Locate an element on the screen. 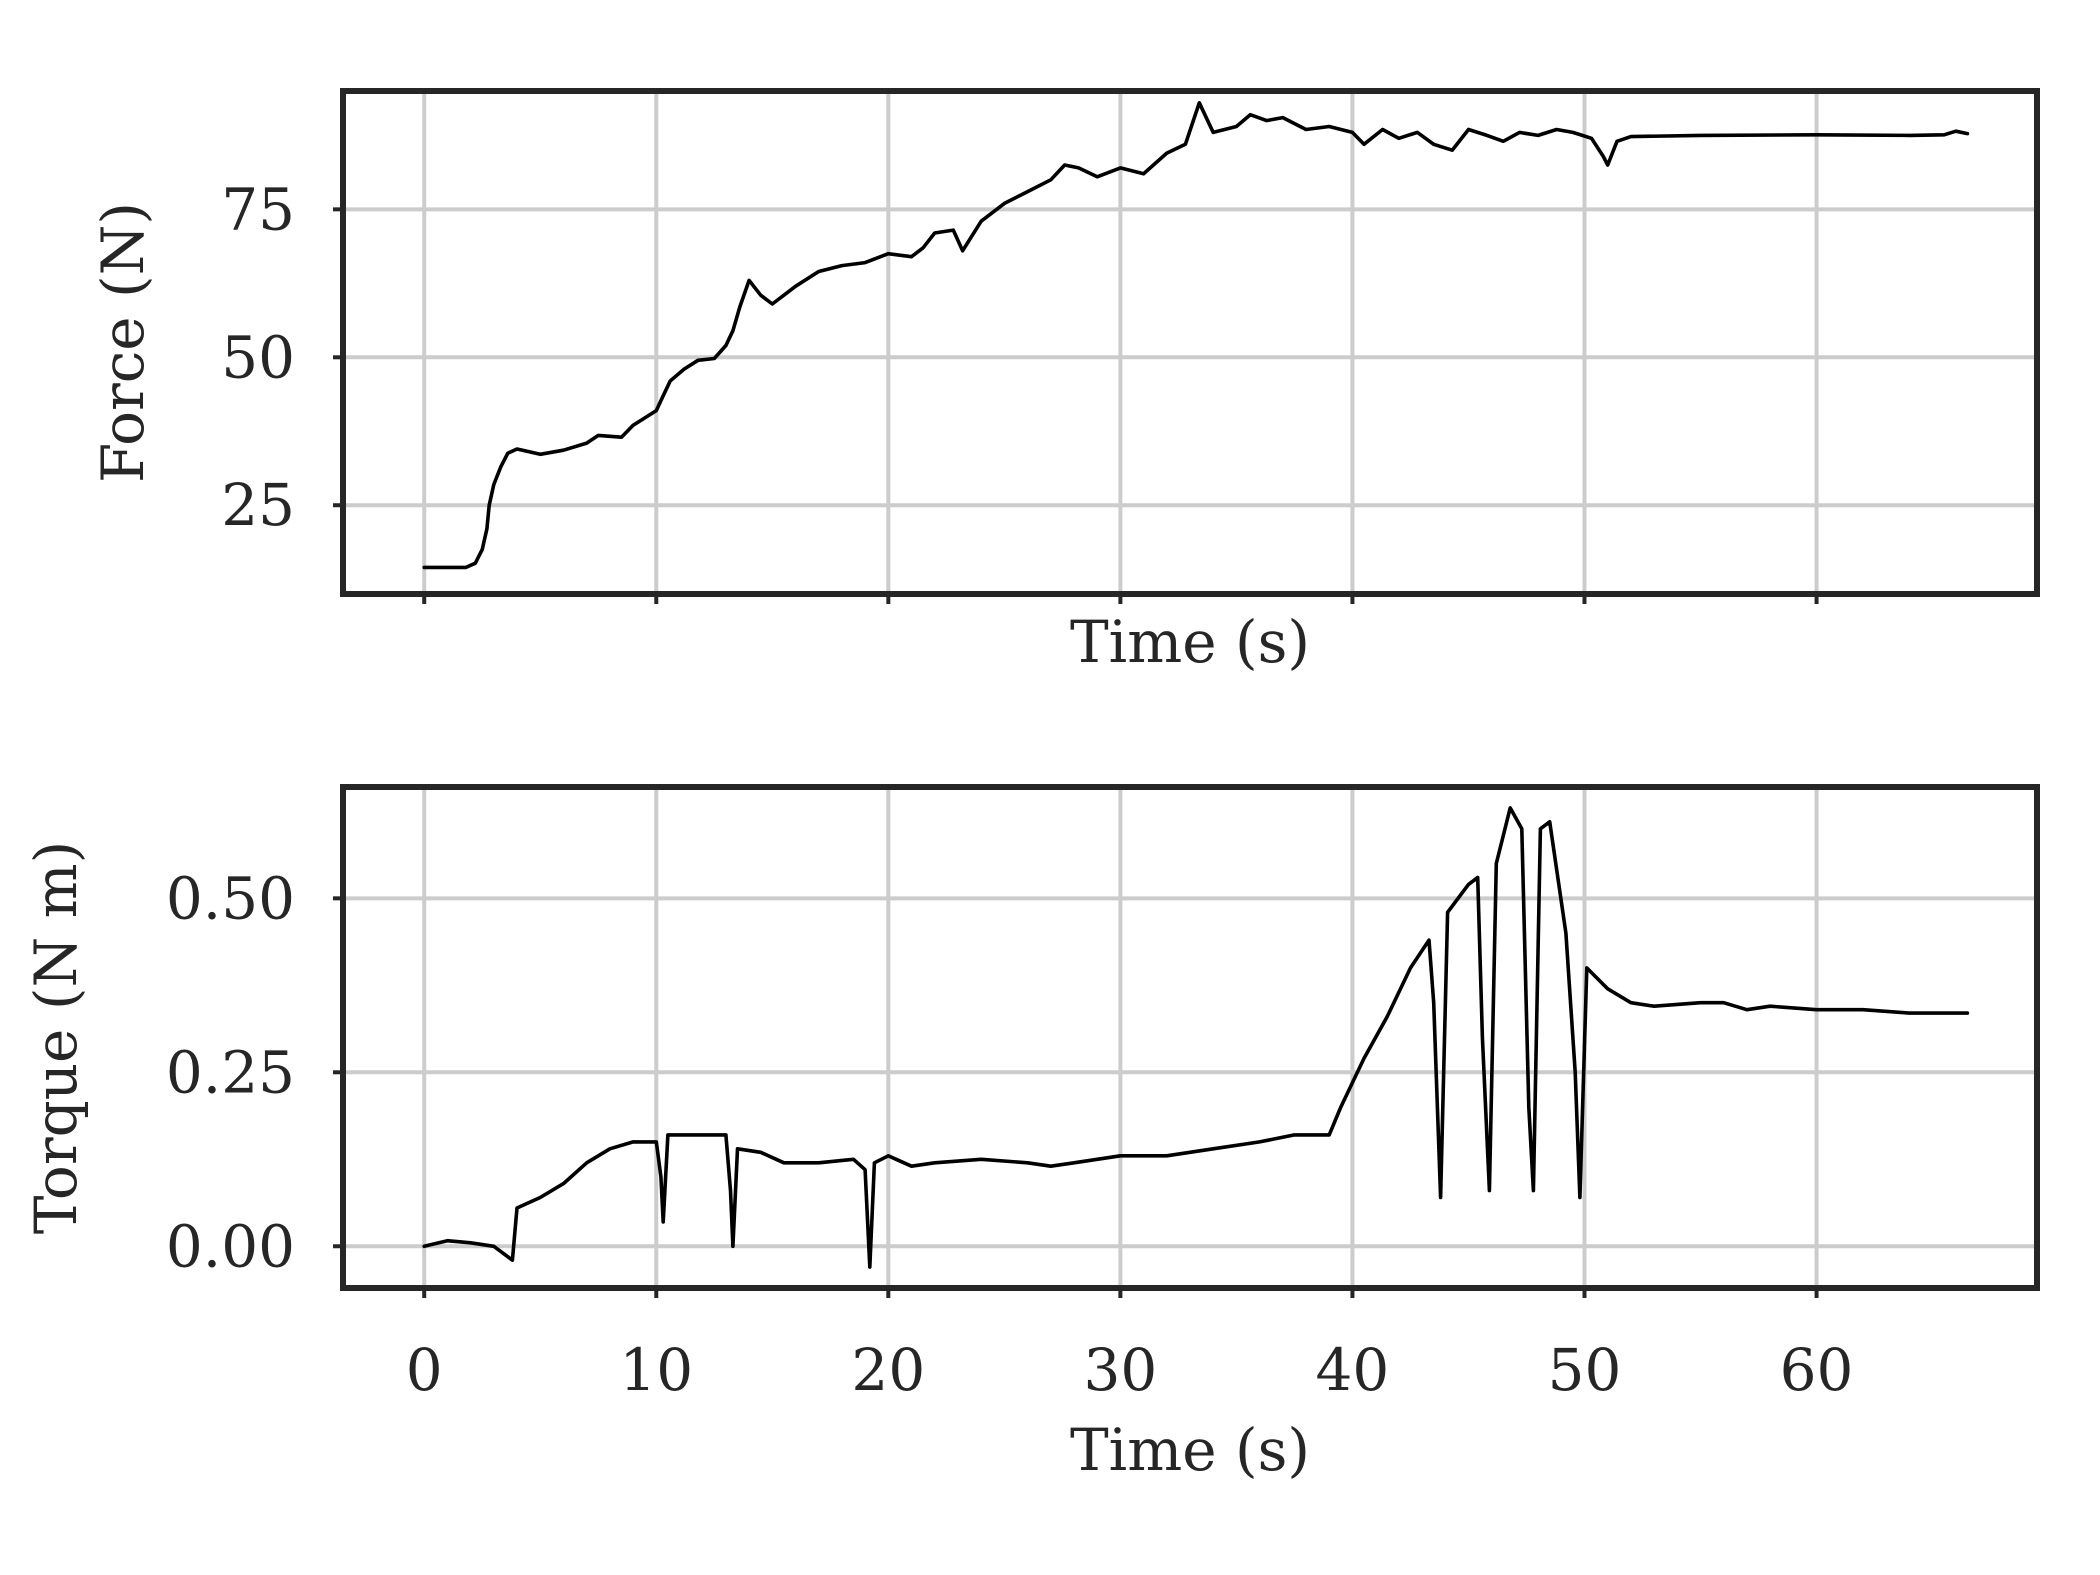  x-tick-label: 40 is located at coordinates (1353, 1370).